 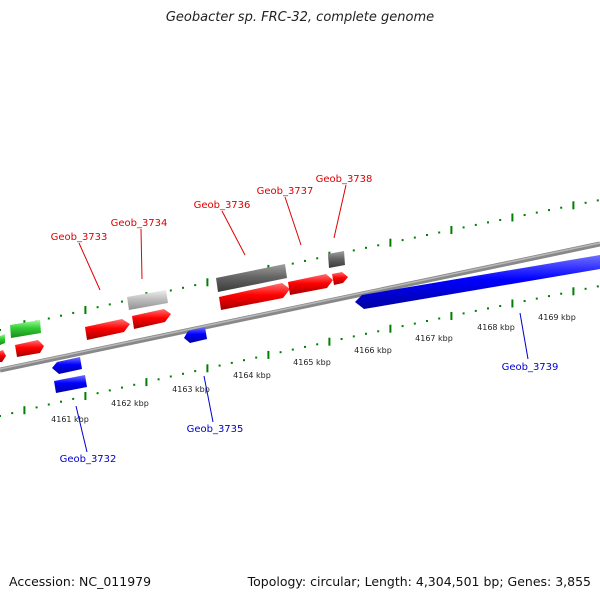 What do you see at coordinates (70, 384) in the screenshot?
I see `gene-blue-3732-bottom` at bounding box center [70, 384].